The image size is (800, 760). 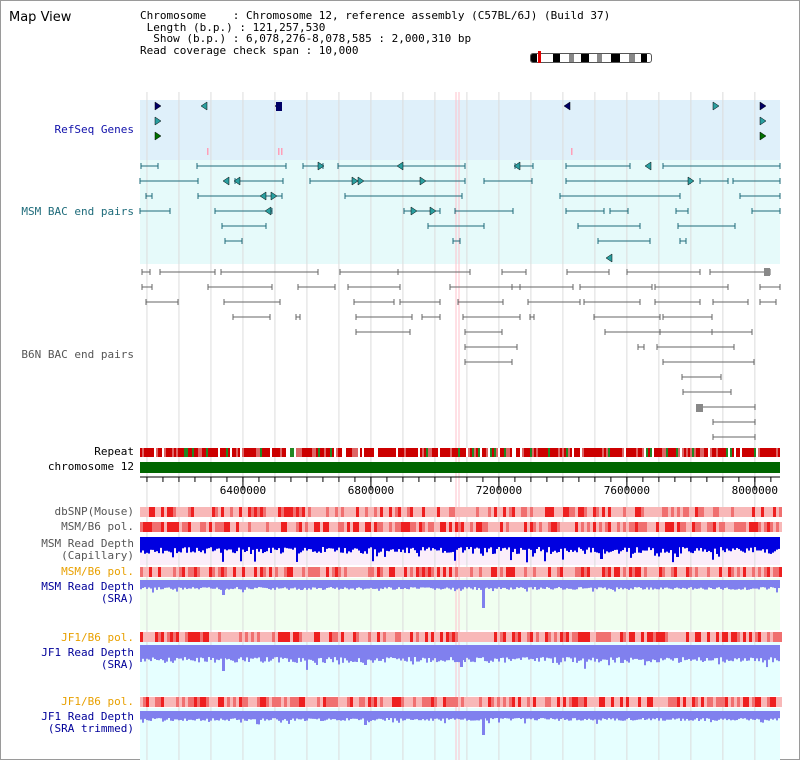 I want to click on track-label-msm-depth-sra: MSM Read Depth (SRA), so click(x=87, y=593).